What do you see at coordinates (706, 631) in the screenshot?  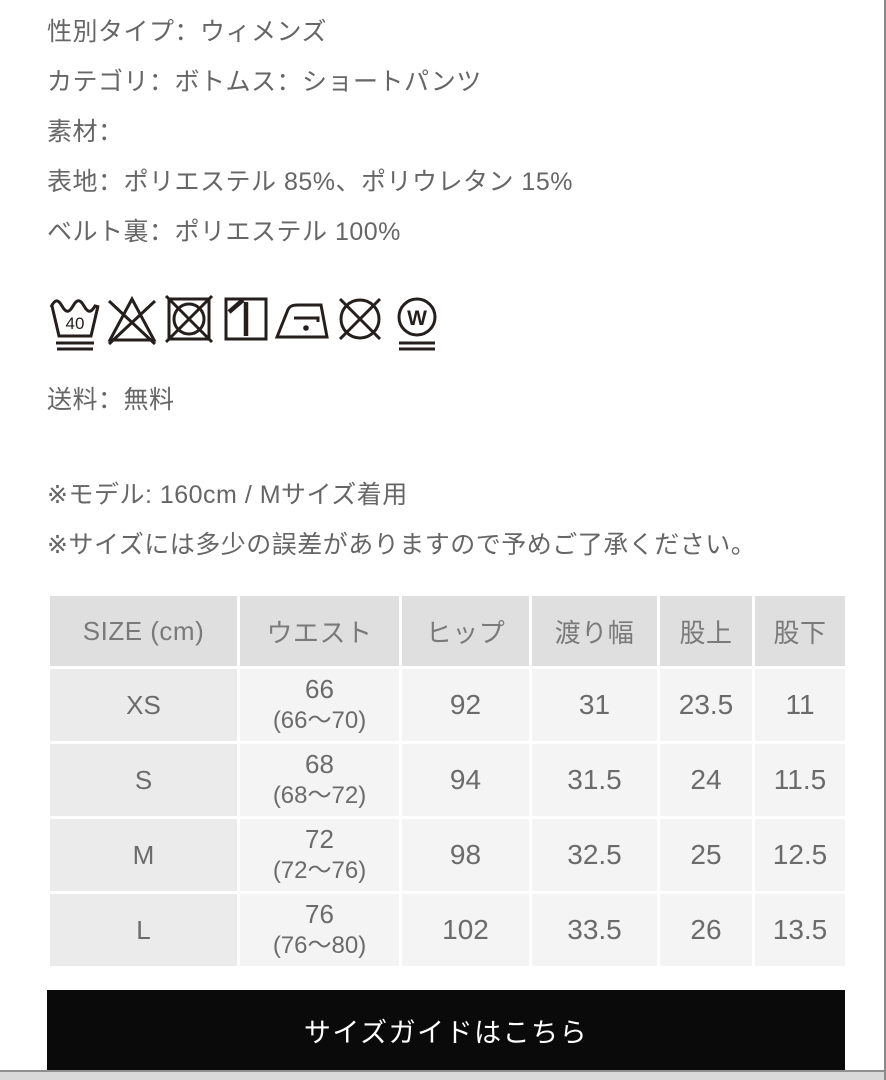 I see `header-rise: 股上` at bounding box center [706, 631].